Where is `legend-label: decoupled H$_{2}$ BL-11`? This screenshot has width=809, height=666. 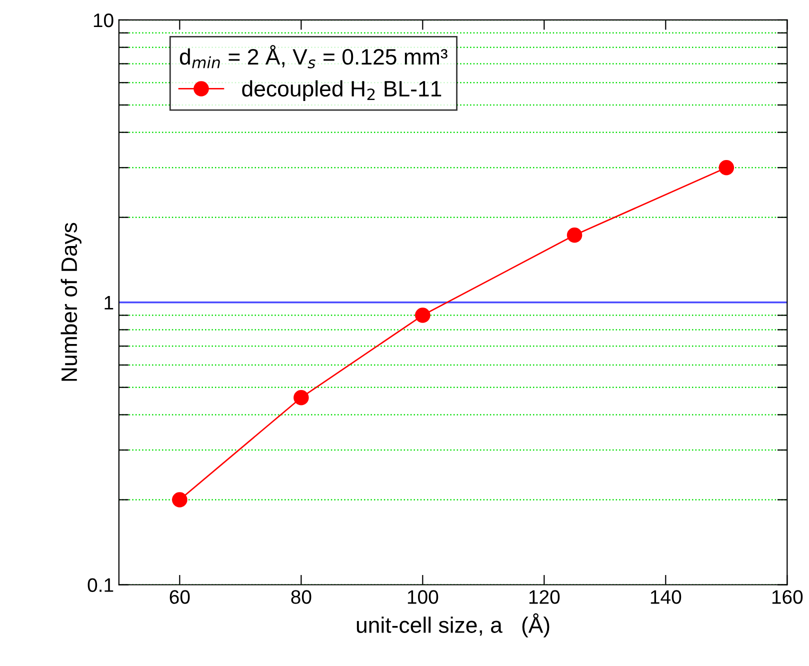
legend-label: decoupled H$_{2}$ BL-11 is located at coordinates (342, 91).